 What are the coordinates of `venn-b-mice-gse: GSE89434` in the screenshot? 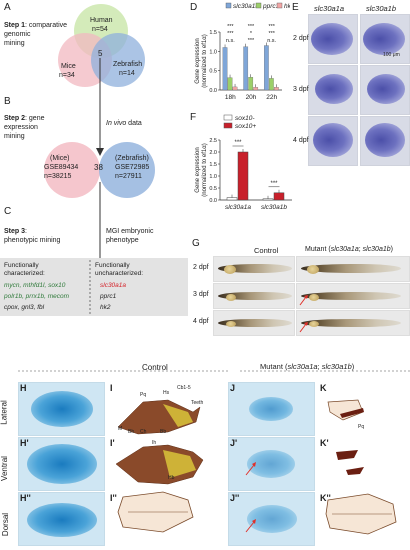 It's located at (61, 167).